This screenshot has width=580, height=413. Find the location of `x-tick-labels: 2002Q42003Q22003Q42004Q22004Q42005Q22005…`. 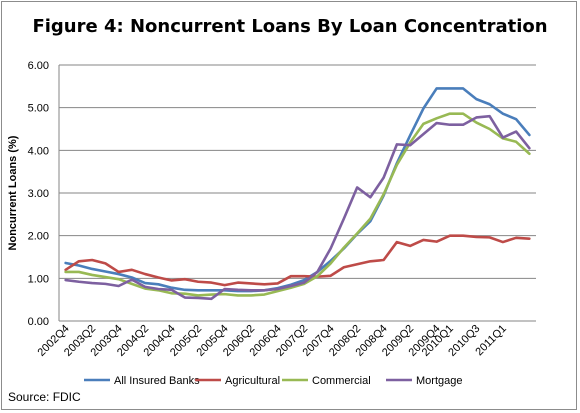

x-tick-labels: 2002Q42003Q22003Q42004Q22004Q42005Q22005… is located at coordinates (272, 341).